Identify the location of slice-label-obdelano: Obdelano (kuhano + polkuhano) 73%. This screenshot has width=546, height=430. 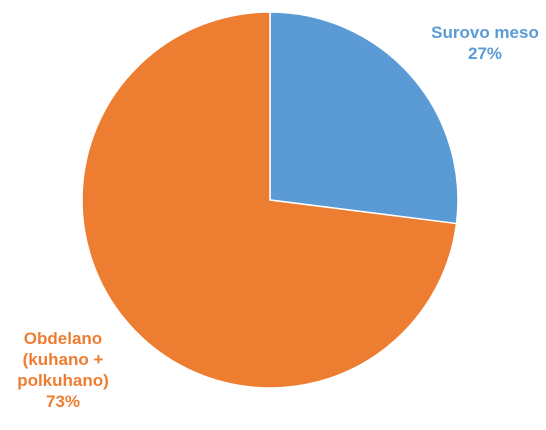
(63, 370).